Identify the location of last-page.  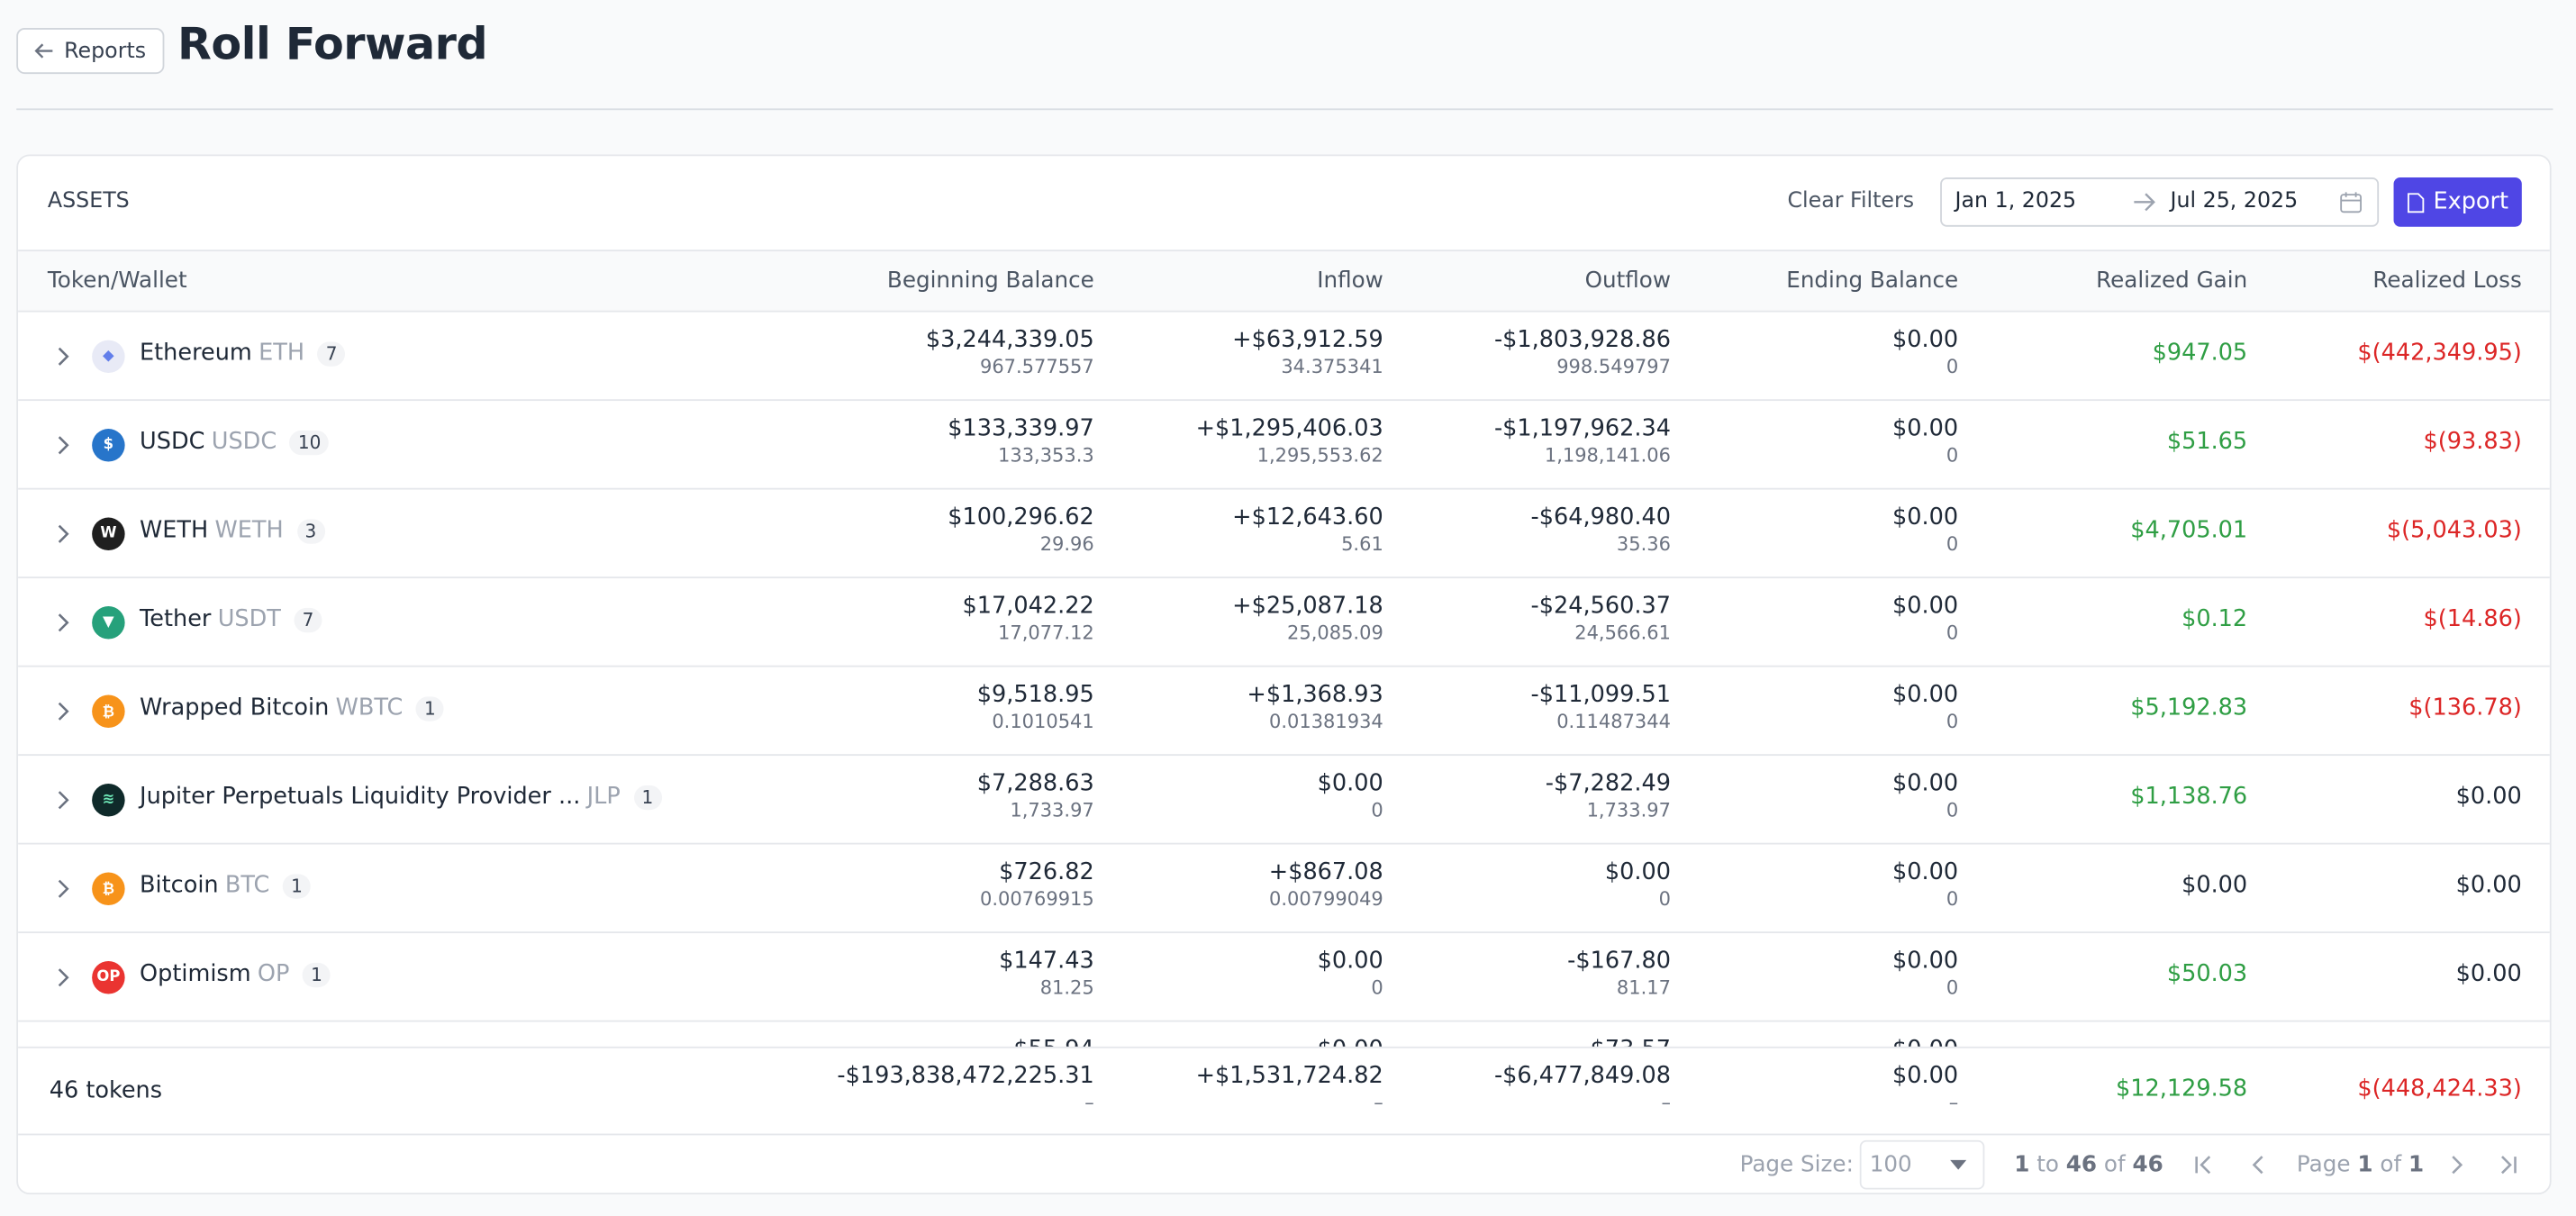
(2508, 1165).